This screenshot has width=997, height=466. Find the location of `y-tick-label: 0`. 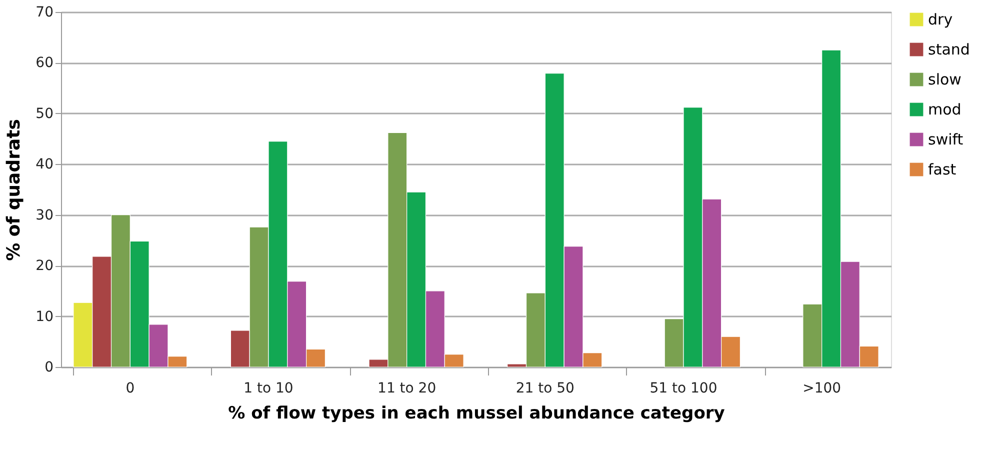

y-tick-label: 0 is located at coordinates (49, 368).